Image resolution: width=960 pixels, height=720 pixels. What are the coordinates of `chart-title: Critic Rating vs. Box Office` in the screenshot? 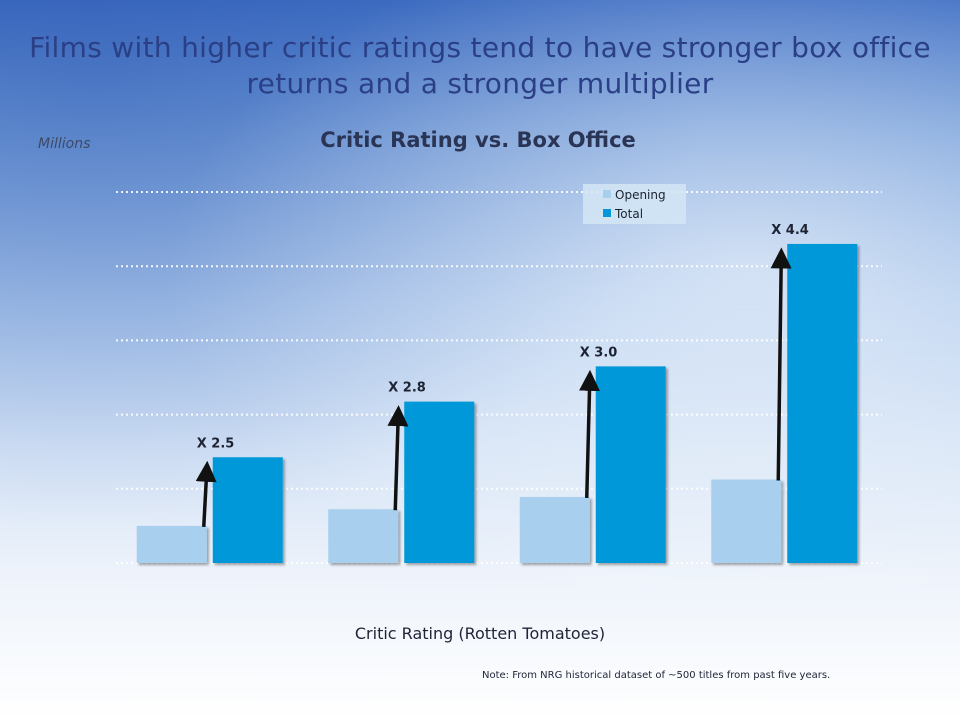 It's located at (478, 140).